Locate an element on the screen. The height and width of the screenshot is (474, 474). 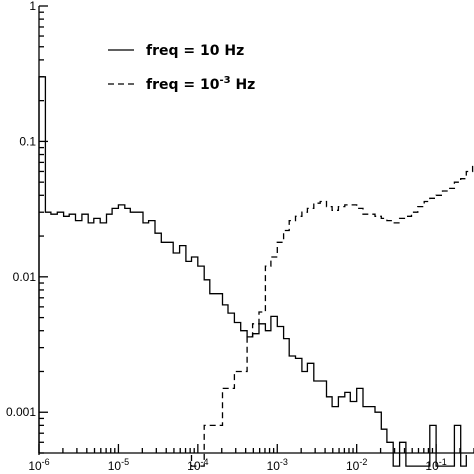
y-tick-label: 1 is located at coordinates (32, 6).